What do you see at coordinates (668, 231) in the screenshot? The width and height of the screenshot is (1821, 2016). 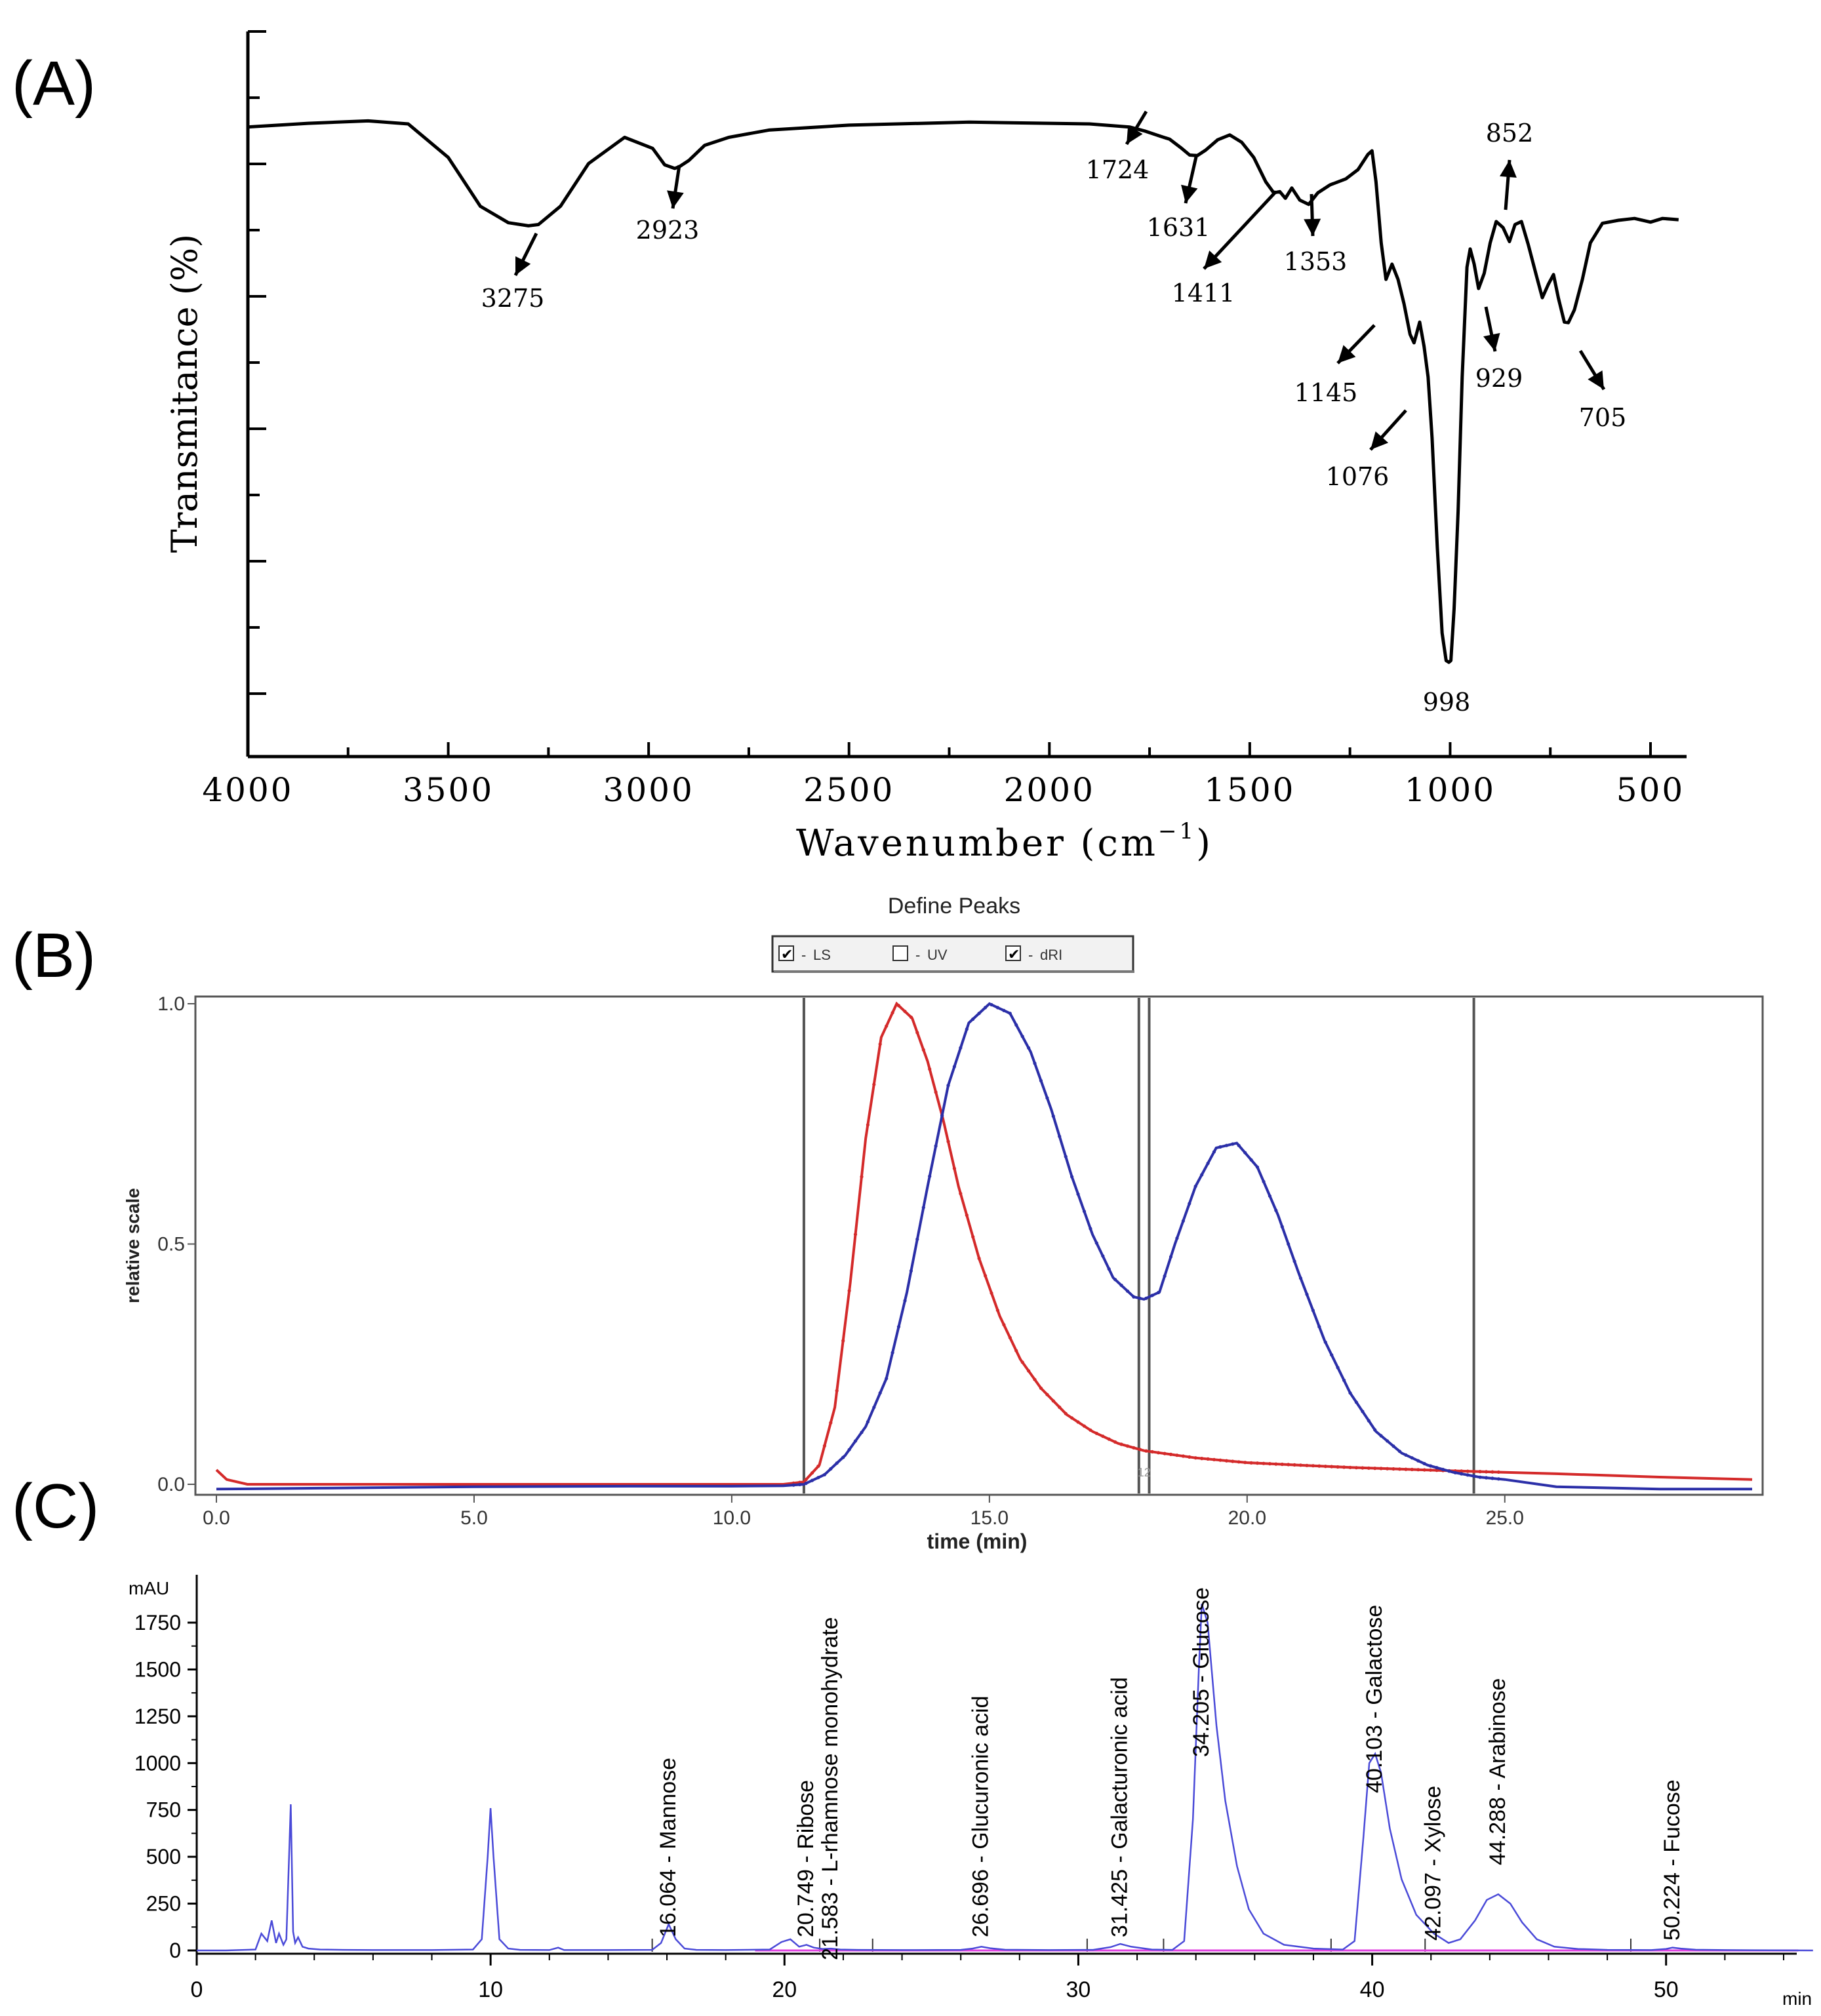 I see `ir-peak-label: 2923` at bounding box center [668, 231].